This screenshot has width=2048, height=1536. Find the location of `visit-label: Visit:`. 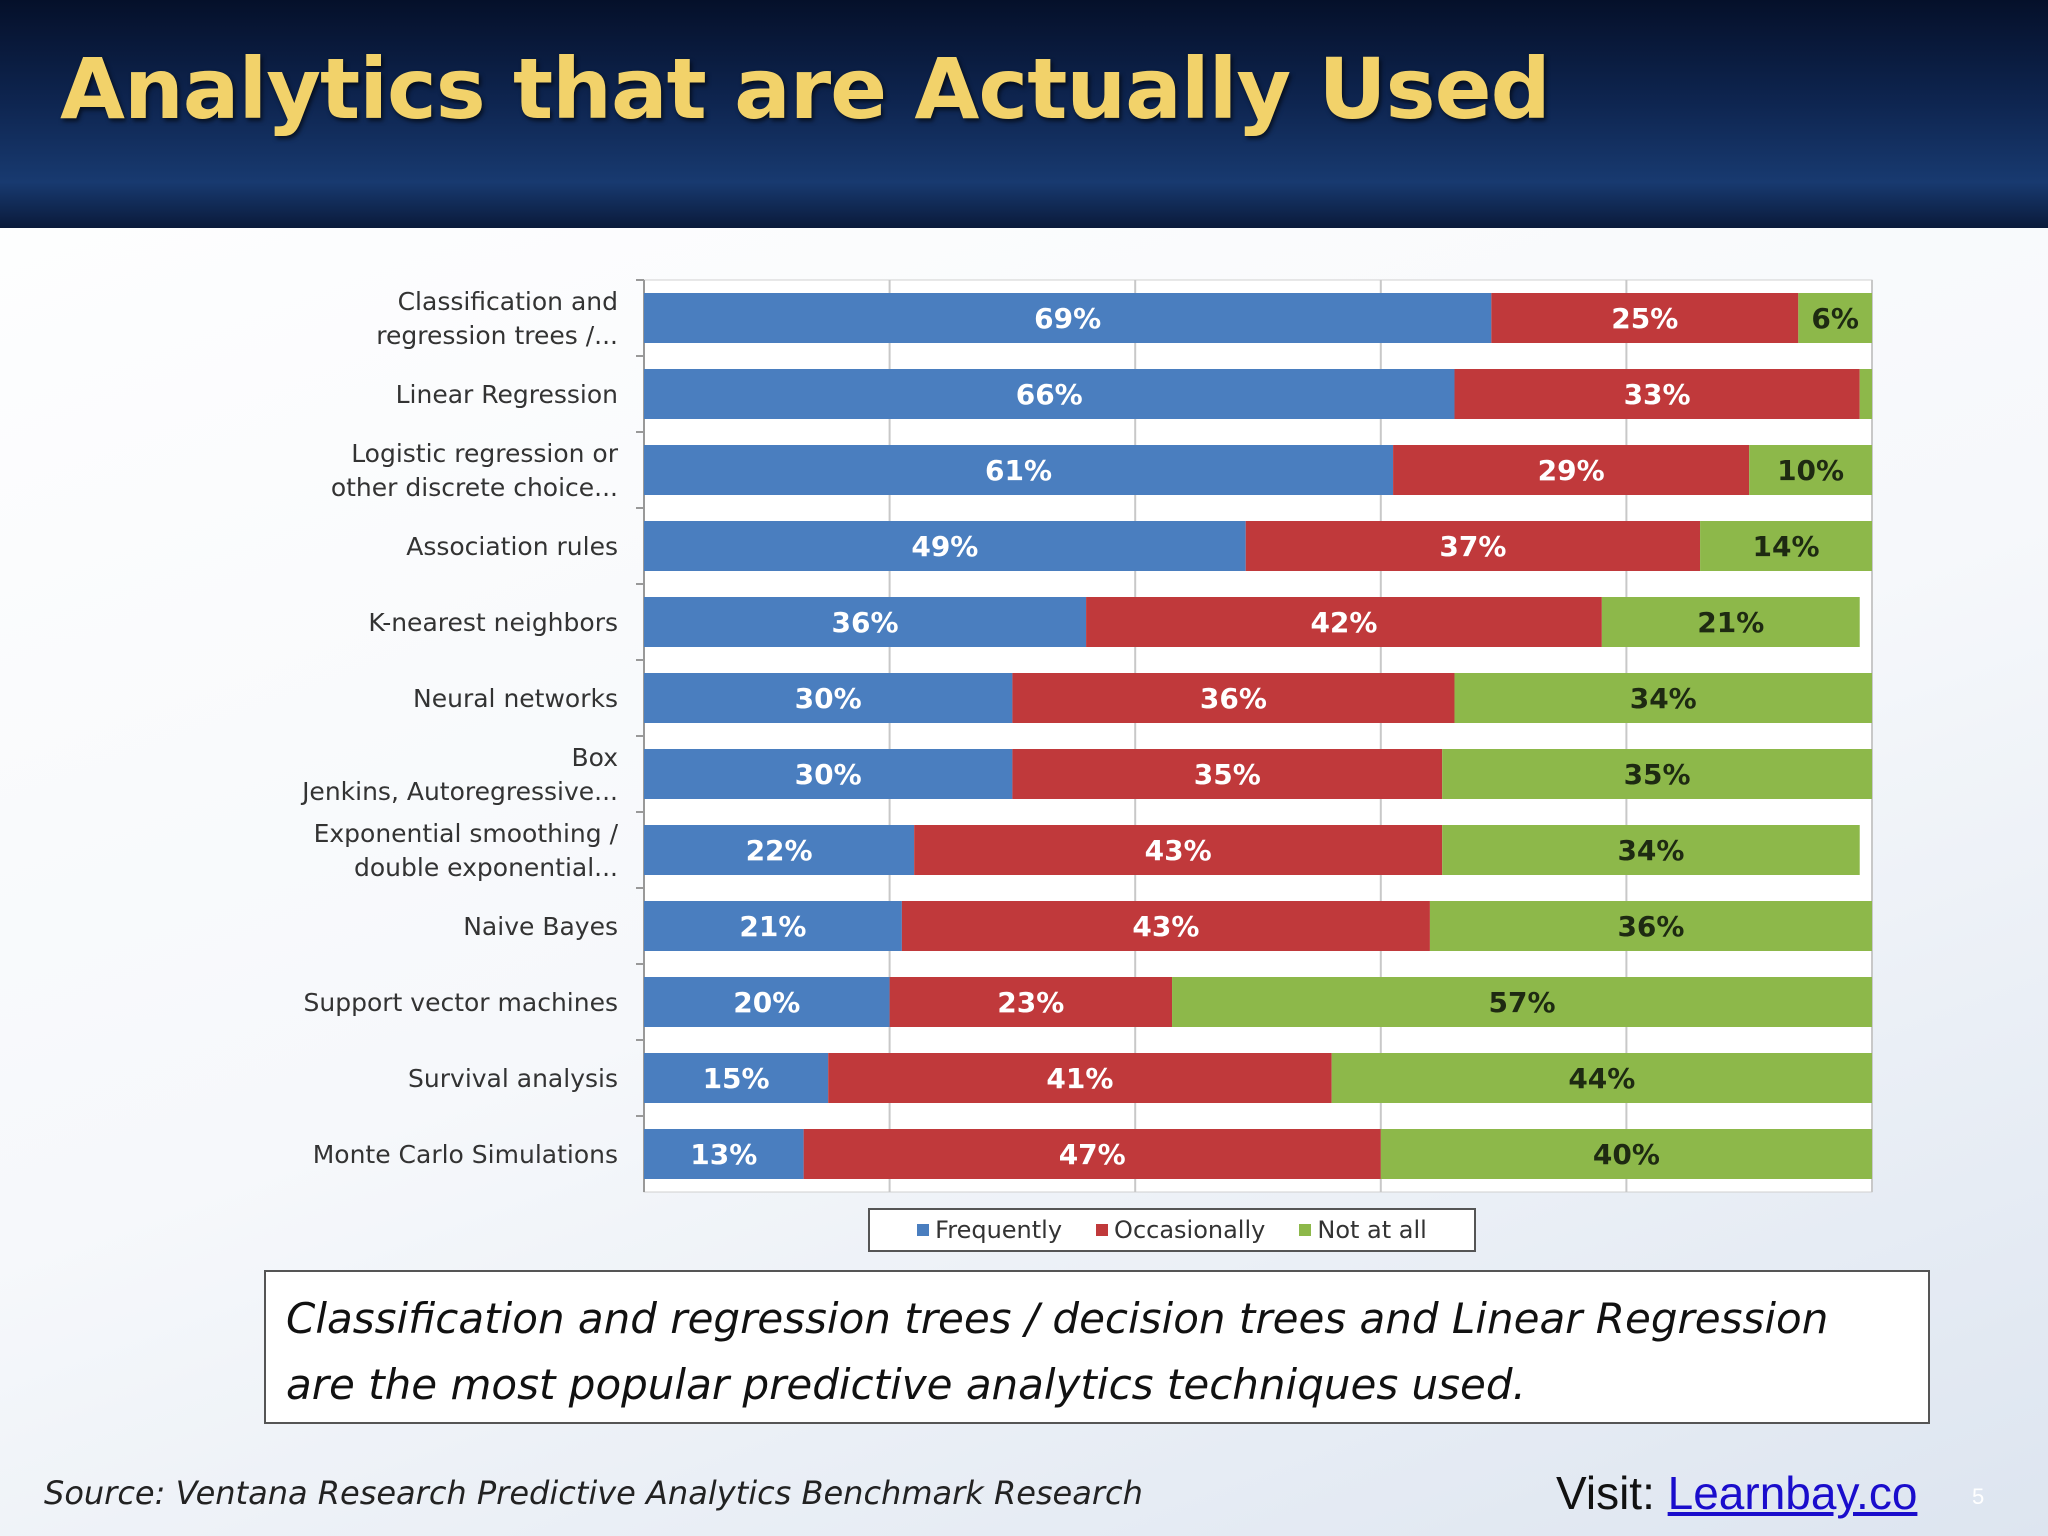

visit-label: Visit: is located at coordinates (1605, 1493).